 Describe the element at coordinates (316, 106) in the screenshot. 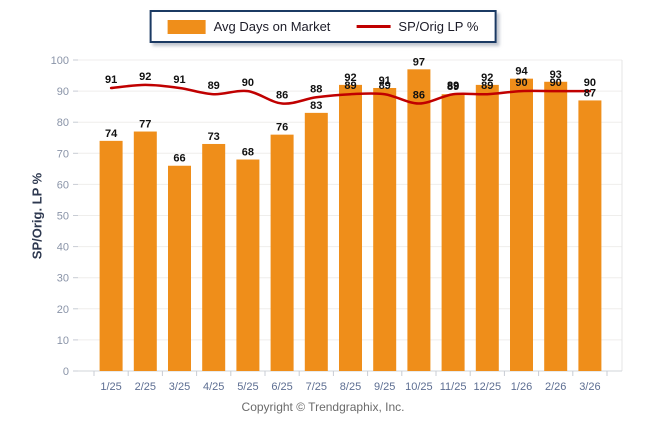

I see `bar-value-label: 83` at that location.